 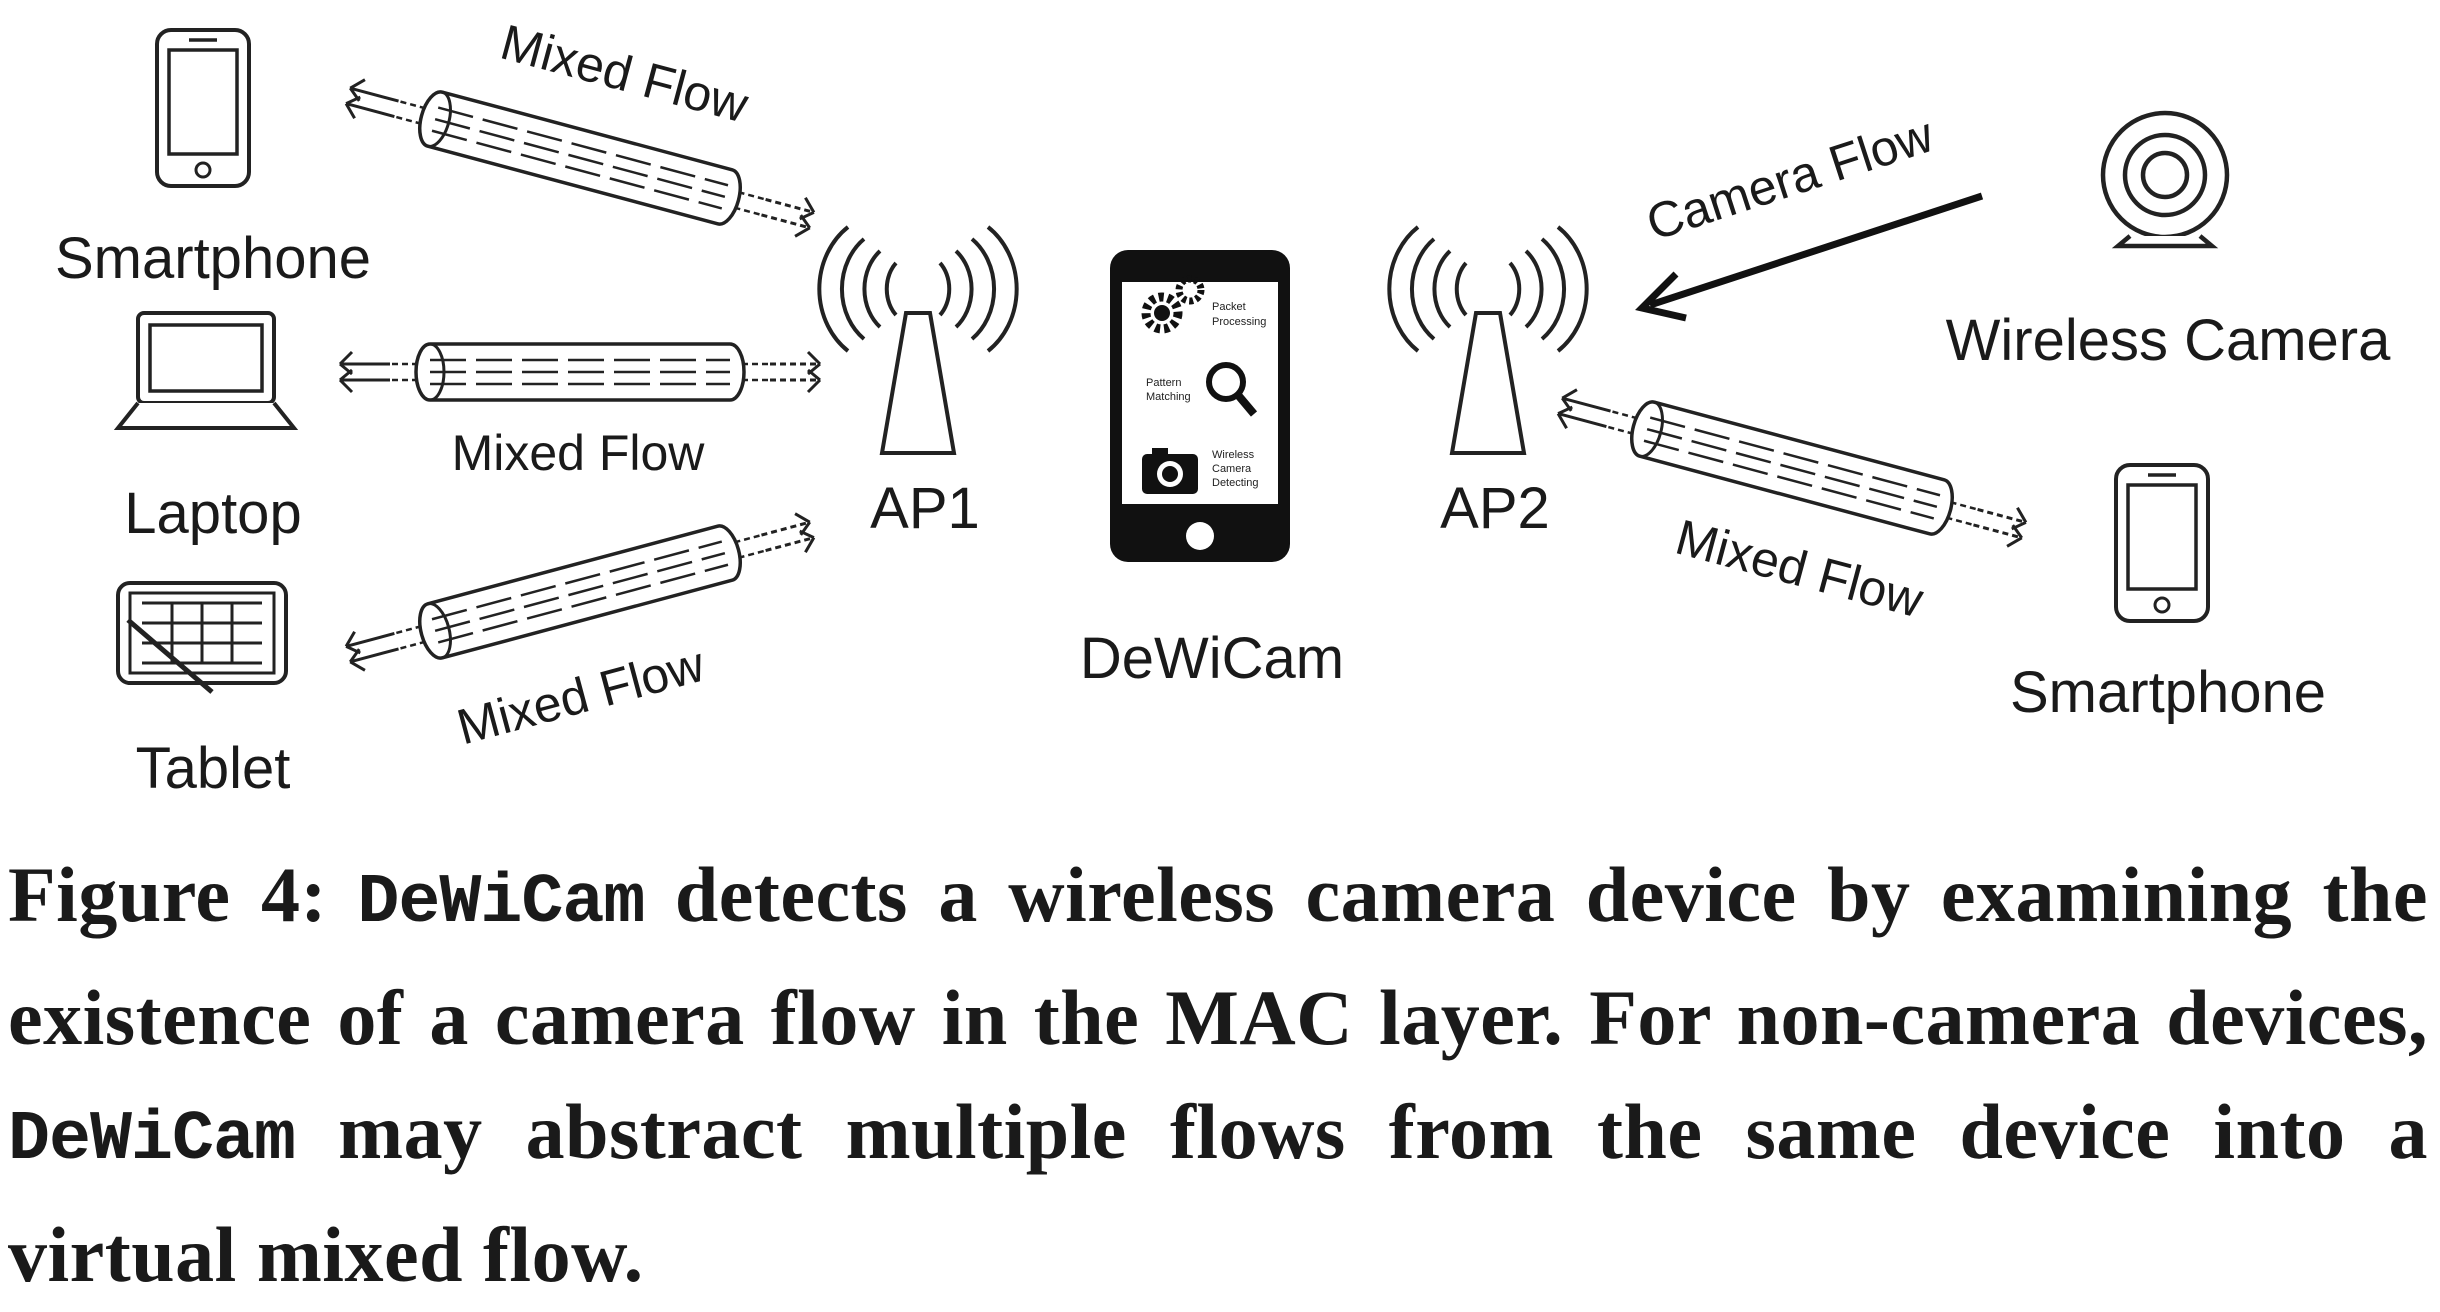 I want to click on feature-detect-line1: Wireless, so click(x=1233, y=455).